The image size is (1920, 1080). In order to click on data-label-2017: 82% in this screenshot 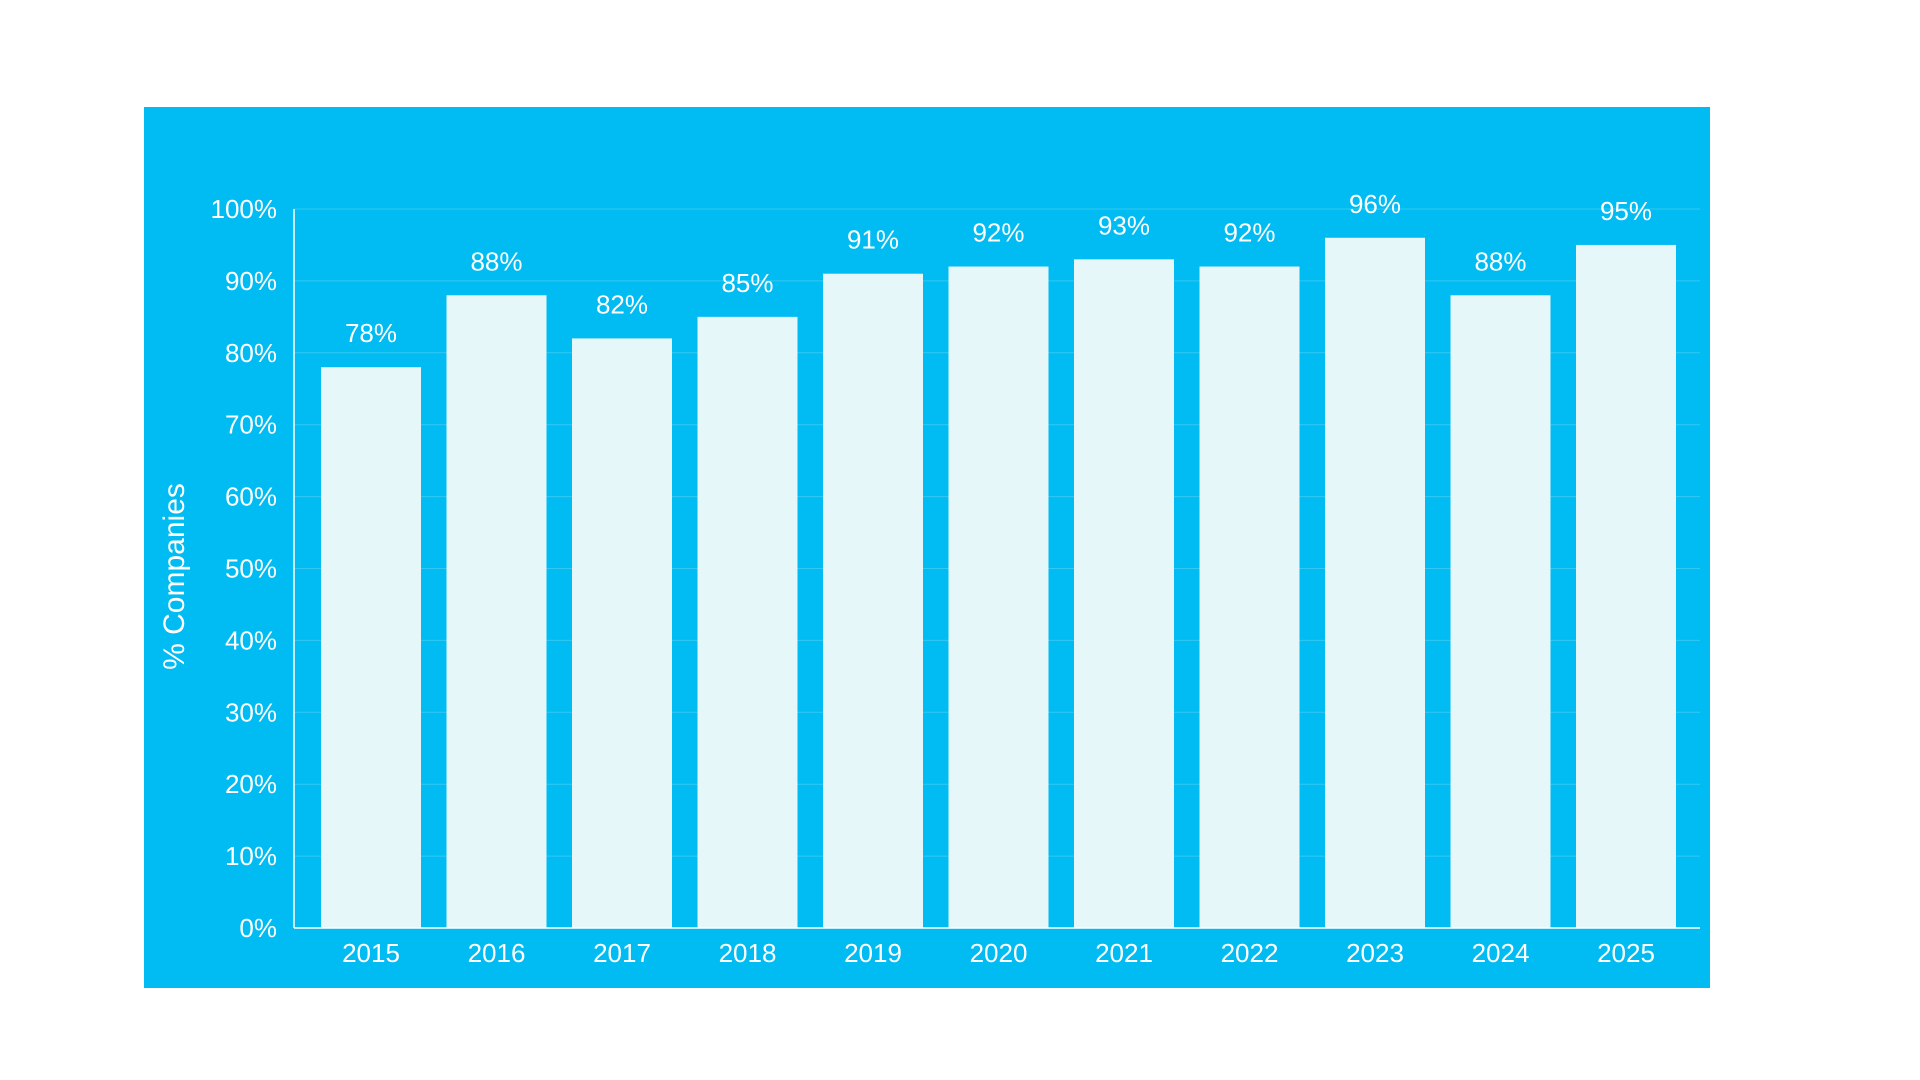, I will do `click(622, 304)`.